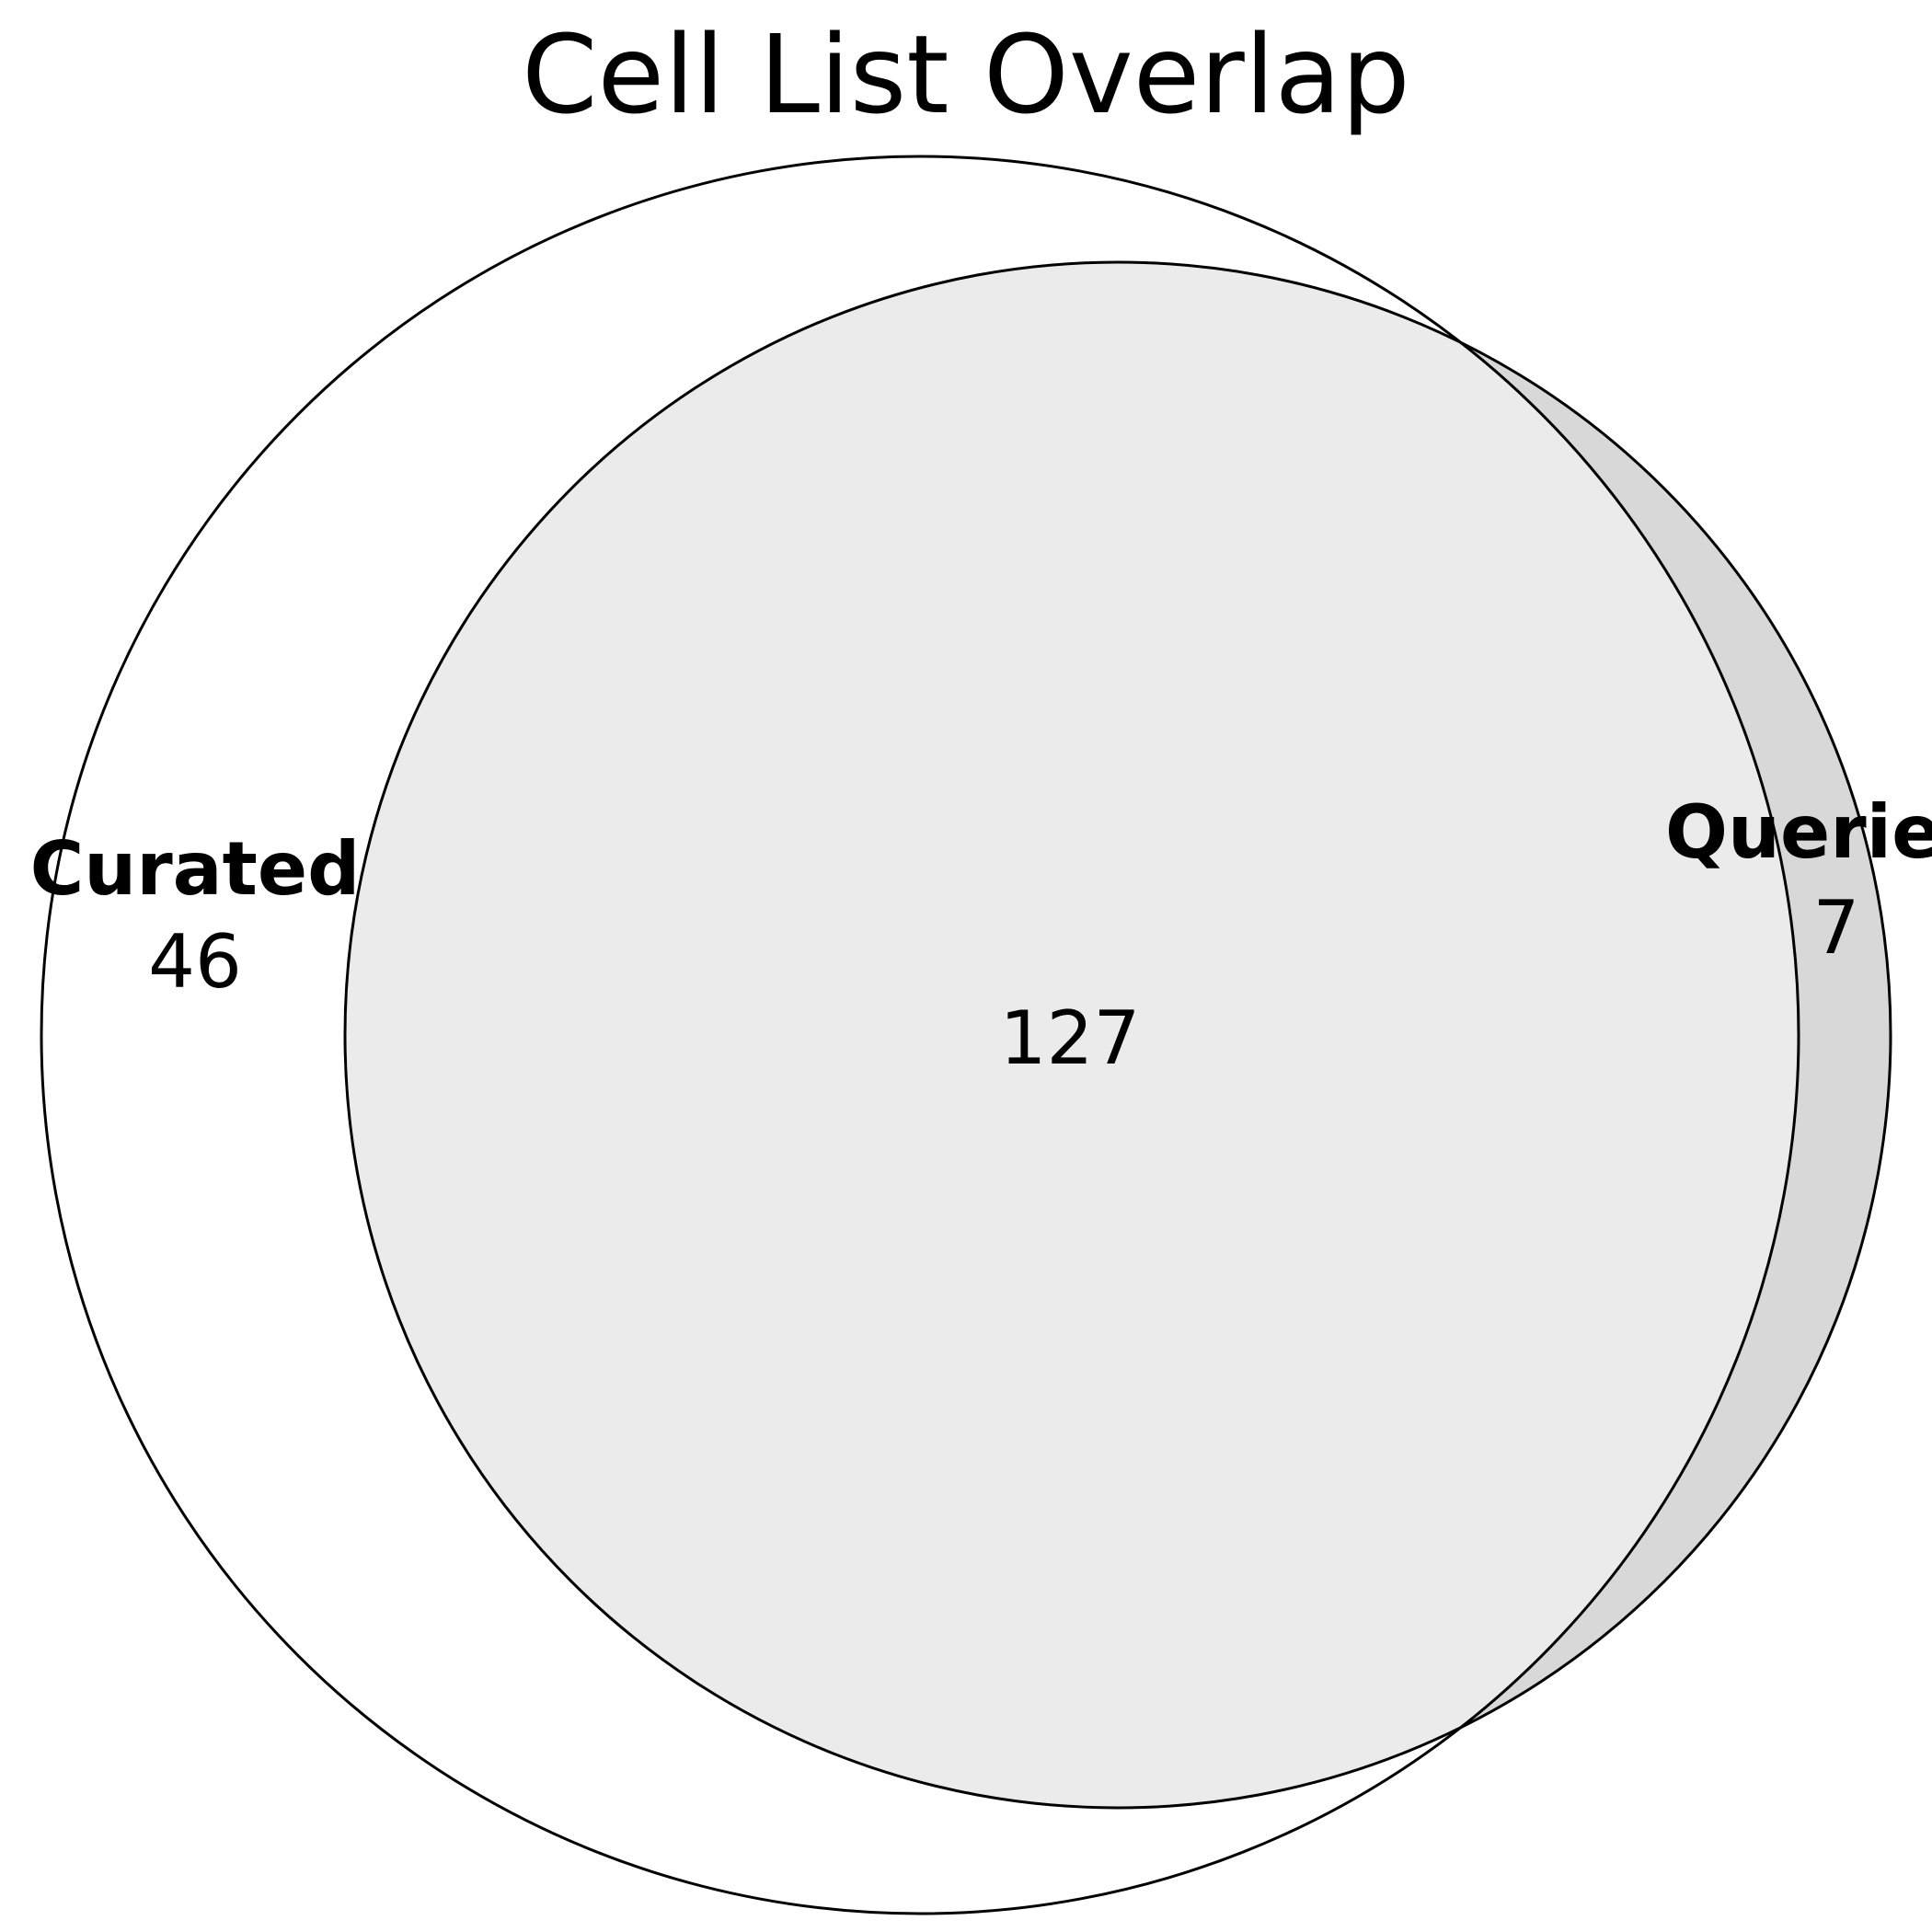 The height and width of the screenshot is (1932, 1932). What do you see at coordinates (1070, 1038) in the screenshot?
I see `intersection-count: 127` at bounding box center [1070, 1038].